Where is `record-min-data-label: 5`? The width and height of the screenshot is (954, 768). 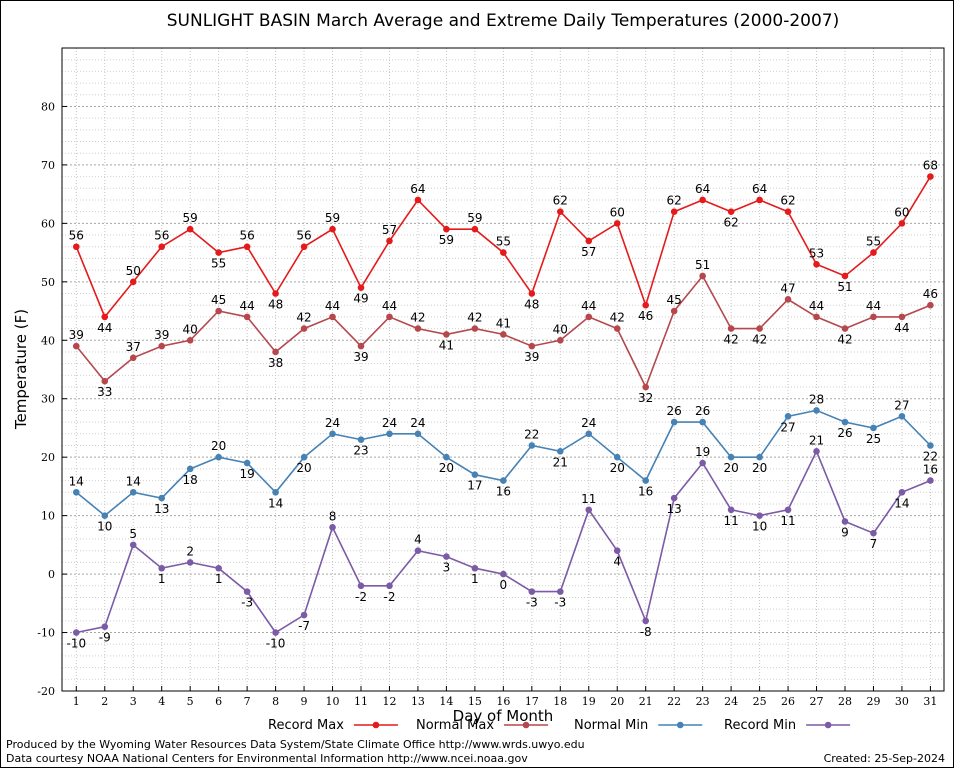 record-min-data-label: 5 is located at coordinates (133, 534).